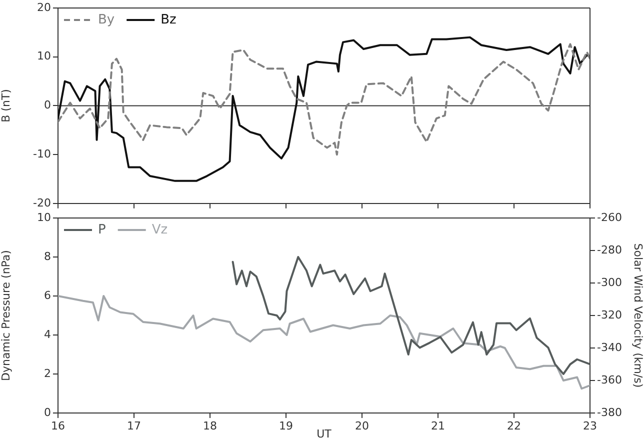 This screenshot has height=441, width=644. I want to click on legend-label: Vz, so click(160, 230).